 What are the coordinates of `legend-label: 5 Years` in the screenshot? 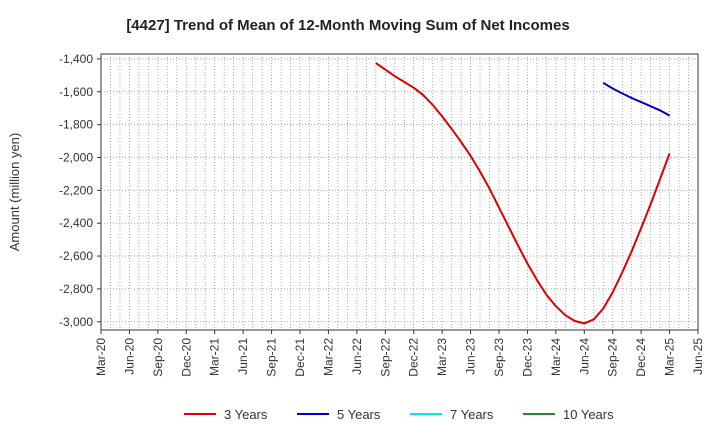 It's located at (359, 414).